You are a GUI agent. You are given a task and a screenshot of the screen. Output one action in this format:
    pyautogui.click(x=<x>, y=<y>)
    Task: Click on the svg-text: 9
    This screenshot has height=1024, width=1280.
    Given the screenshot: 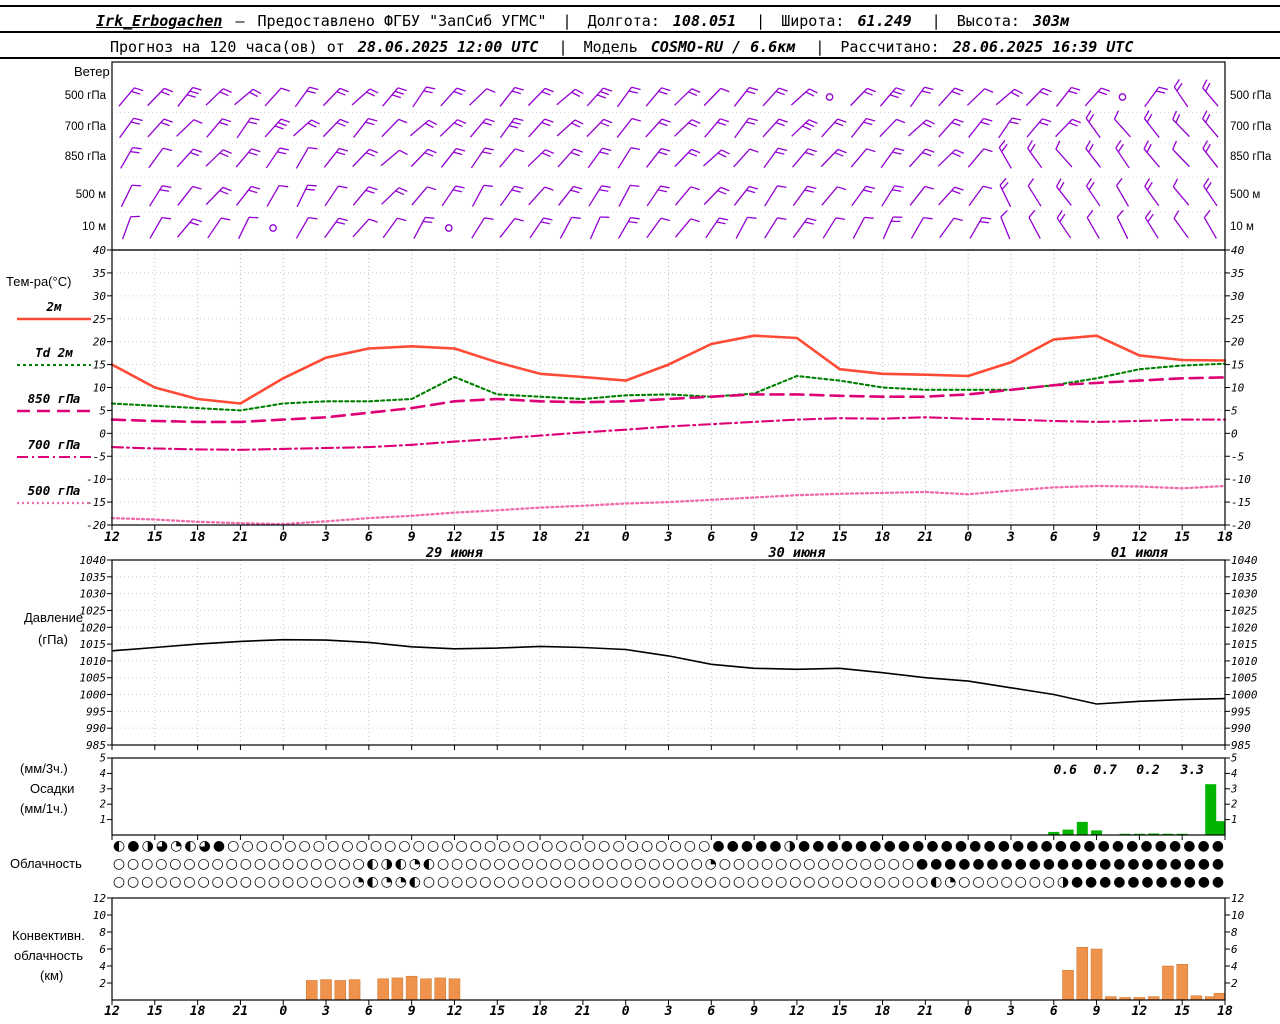 What is the action you would take?
    pyautogui.click(x=412, y=1011)
    